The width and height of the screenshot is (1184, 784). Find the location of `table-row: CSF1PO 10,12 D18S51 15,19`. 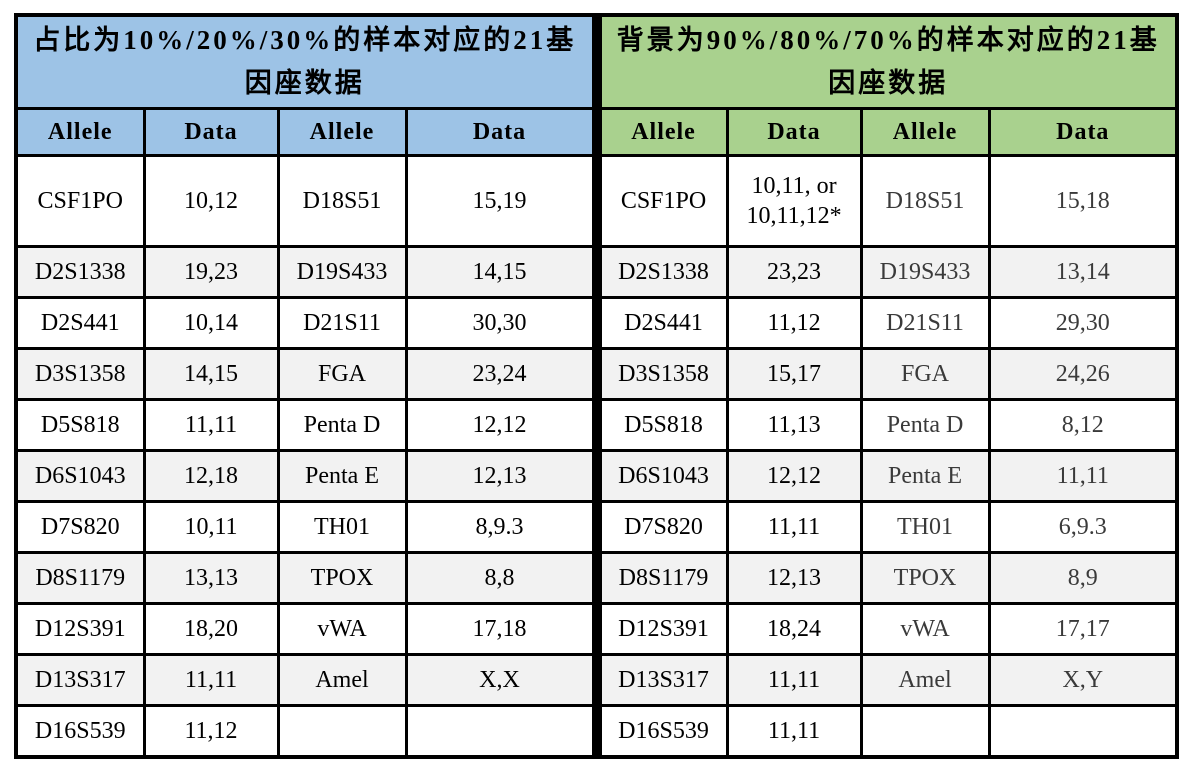

table-row: CSF1PO 10,12 D18S51 15,19 is located at coordinates (305, 201).